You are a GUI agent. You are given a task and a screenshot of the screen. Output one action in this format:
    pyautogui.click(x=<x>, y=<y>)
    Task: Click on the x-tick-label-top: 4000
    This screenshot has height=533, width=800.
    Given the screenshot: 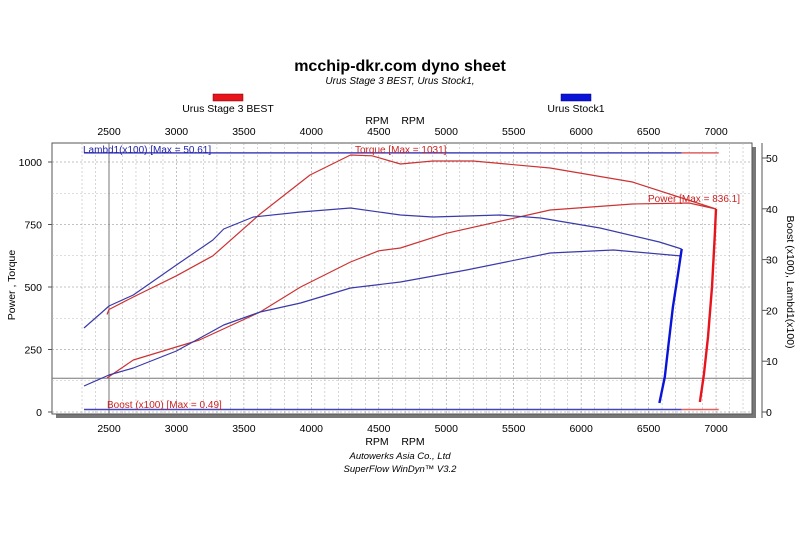 What is the action you would take?
    pyautogui.click(x=312, y=132)
    